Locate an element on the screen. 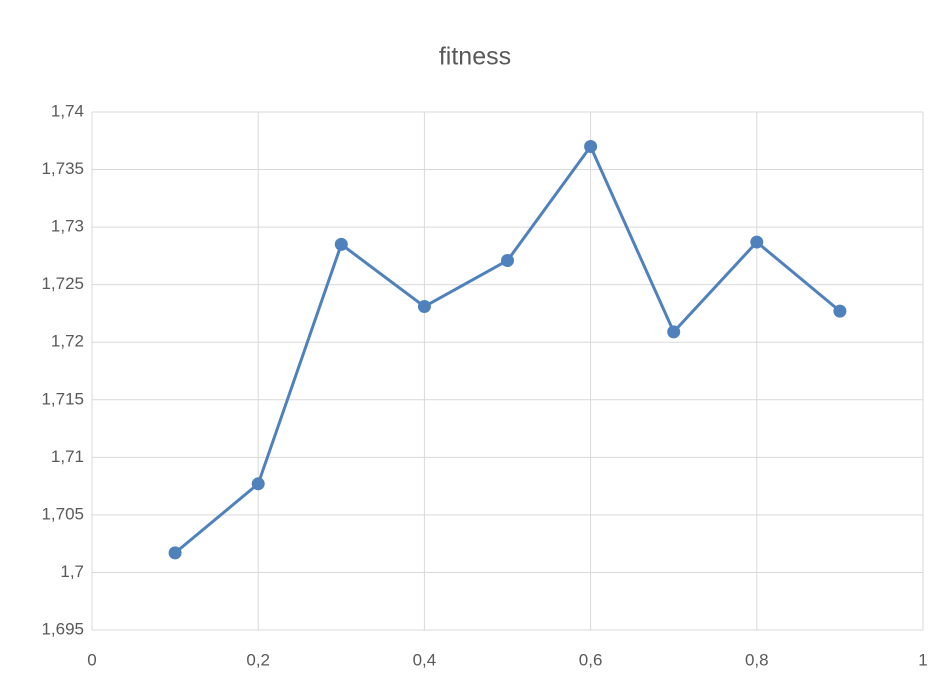  y-tick-label: 1,735 is located at coordinates (62, 168).